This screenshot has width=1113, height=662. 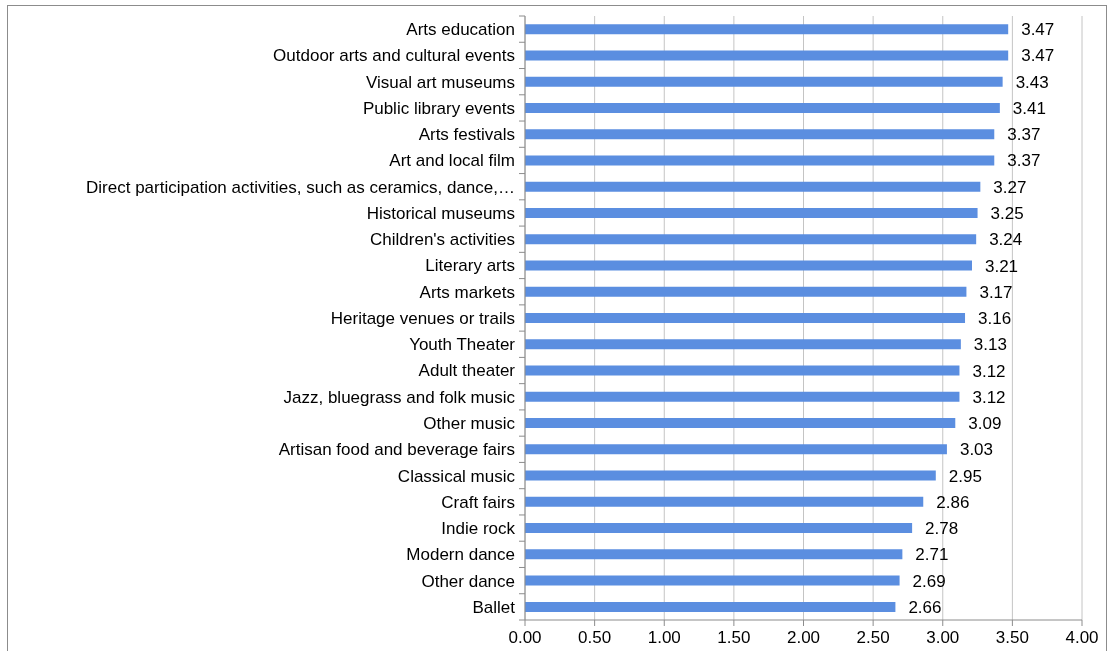 I want to click on data-label: 3.13, so click(x=990, y=345).